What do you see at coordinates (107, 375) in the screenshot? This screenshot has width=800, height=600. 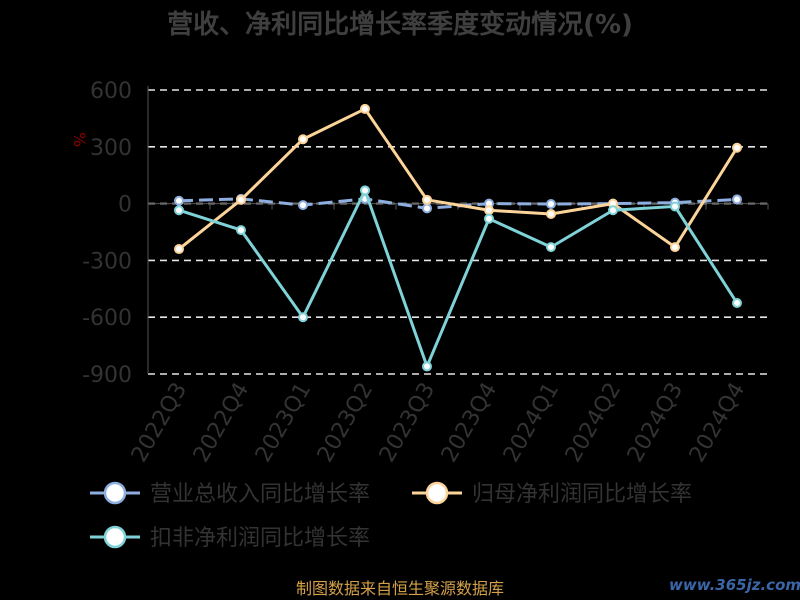 I see `y-tick-label: -900` at bounding box center [107, 375].